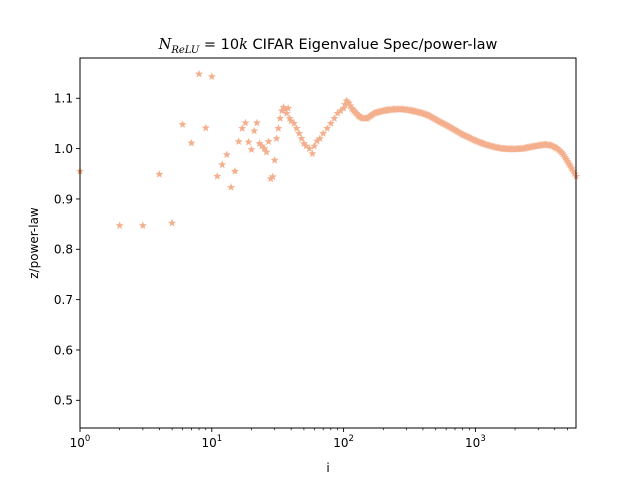 This screenshot has width=640, height=480. Describe the element at coordinates (343, 442) in the screenshot. I see `x-tick-label: 10²` at that location.